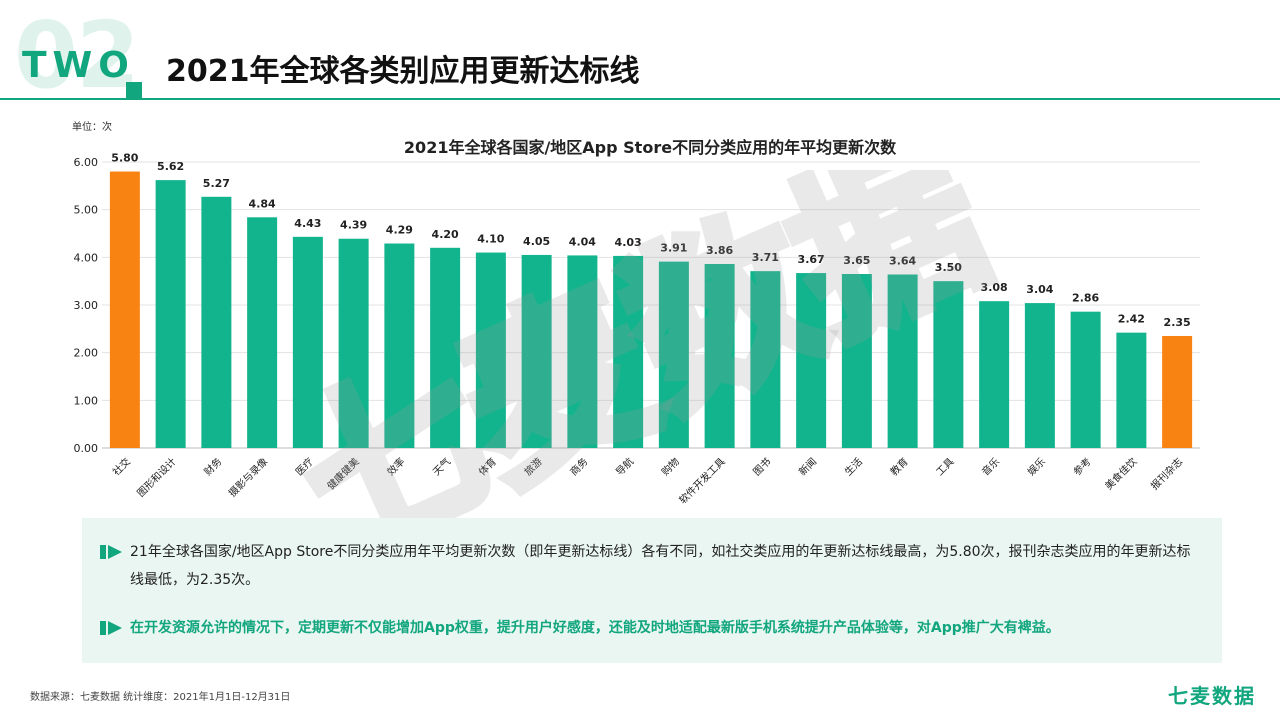 The height and width of the screenshot is (720, 1280). I want to click on data-label: 3.50, so click(948, 267).